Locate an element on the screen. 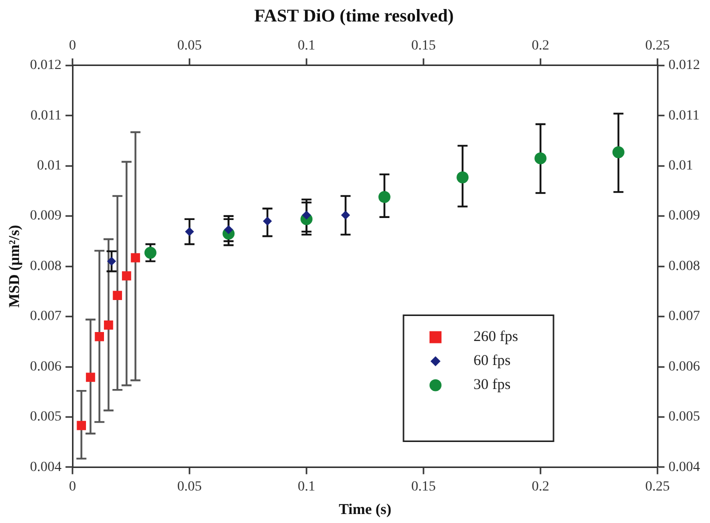 This screenshot has width=710, height=523. x2-tick-label: 0.1 is located at coordinates (307, 486).